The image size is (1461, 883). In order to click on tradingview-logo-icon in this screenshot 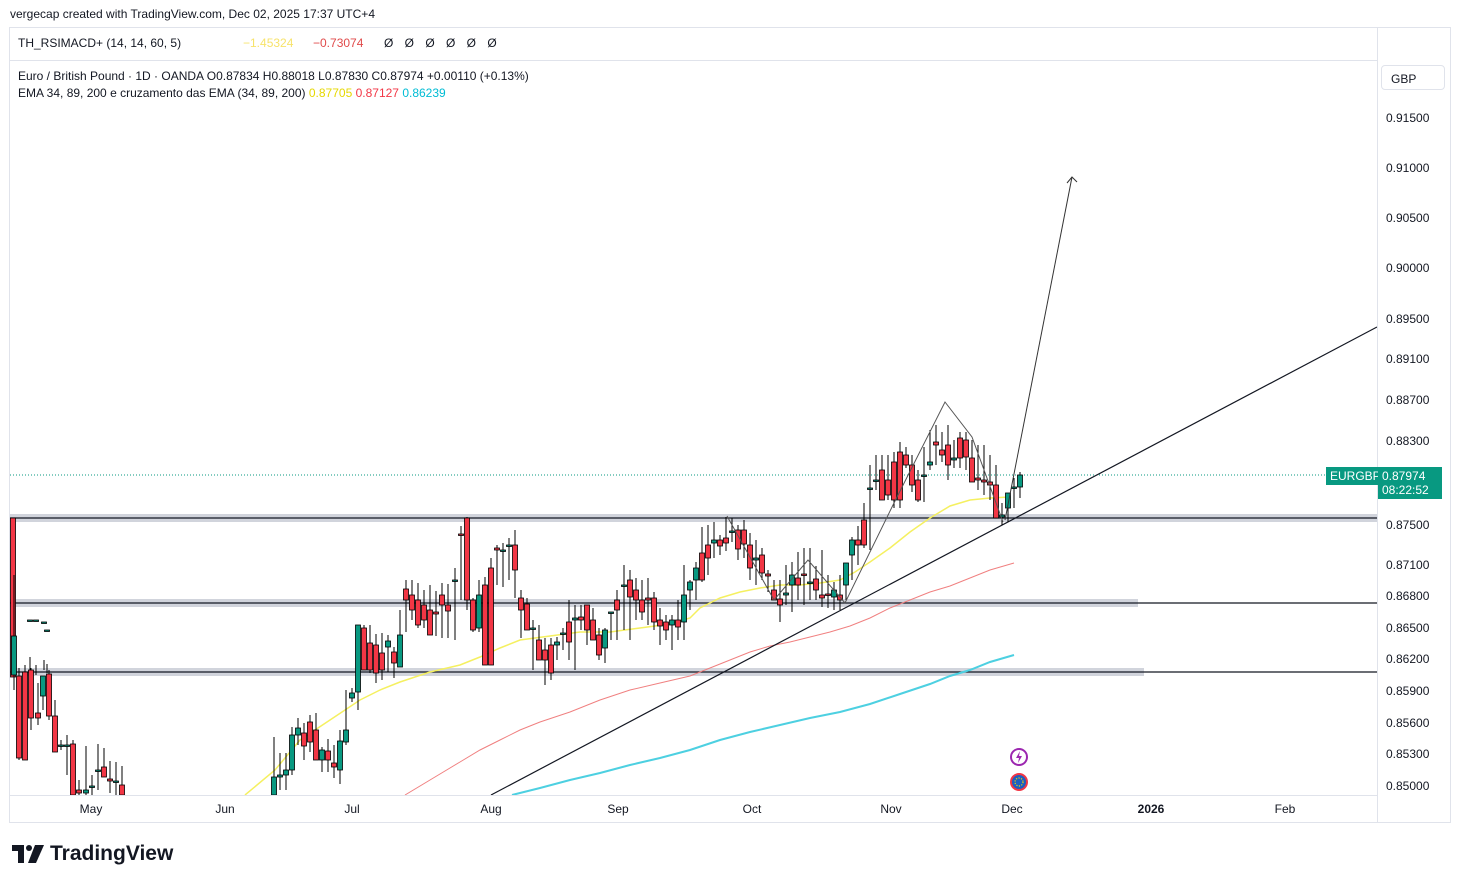, I will do `click(28, 854)`.